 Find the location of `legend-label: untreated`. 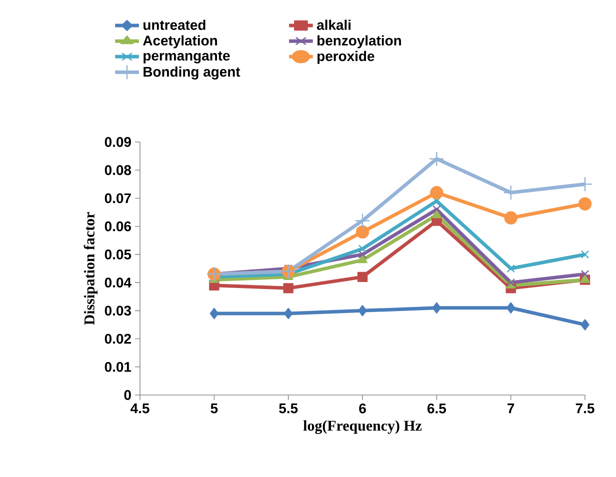

legend-label: untreated is located at coordinates (175, 25).